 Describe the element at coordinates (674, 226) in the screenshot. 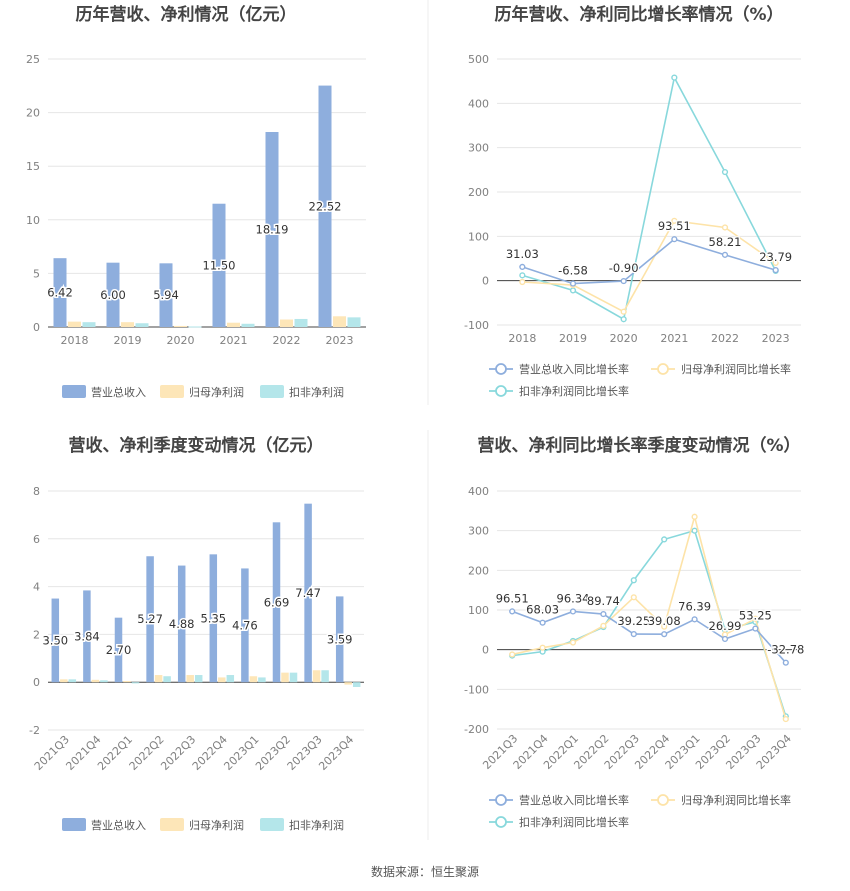

I see `data-label: 93.51` at that location.